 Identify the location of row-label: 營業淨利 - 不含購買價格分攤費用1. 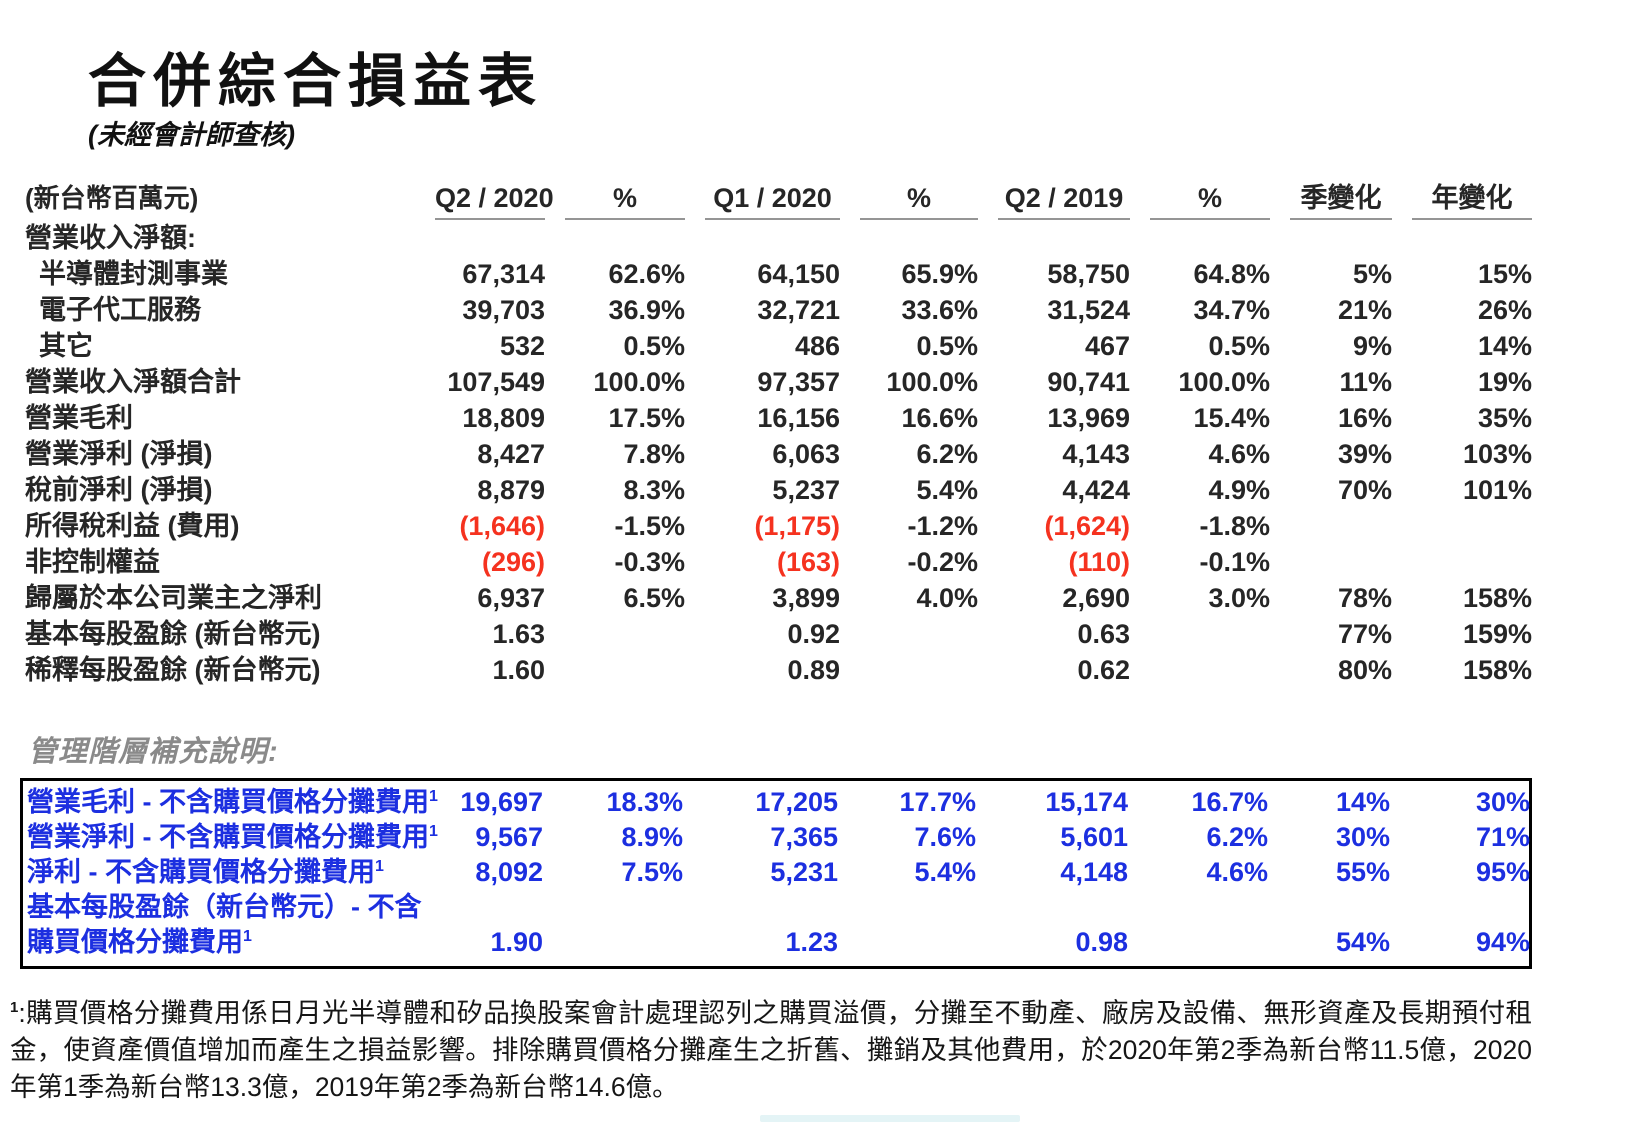
(232, 837).